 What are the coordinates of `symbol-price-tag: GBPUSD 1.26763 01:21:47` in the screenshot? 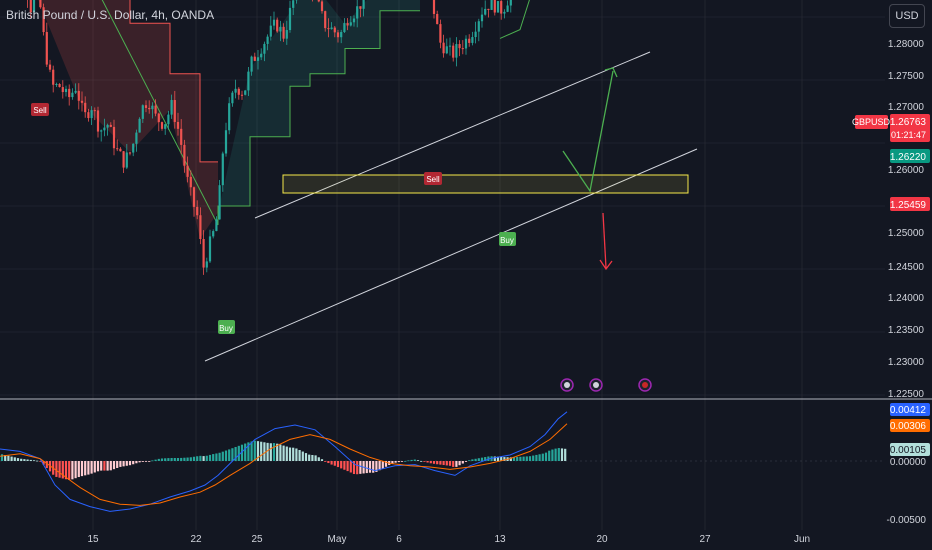 It's located at (891, 128).